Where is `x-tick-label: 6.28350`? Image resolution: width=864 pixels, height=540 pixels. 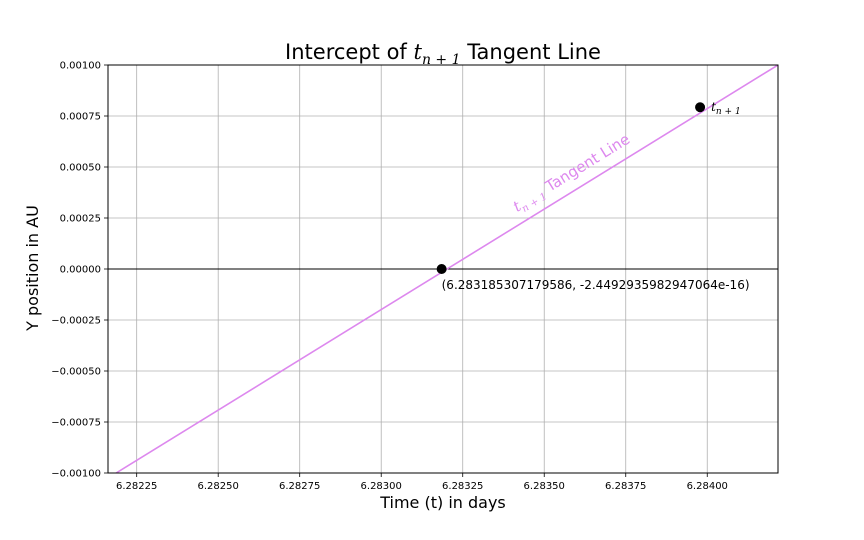 x-tick-label: 6.28350 is located at coordinates (544, 486).